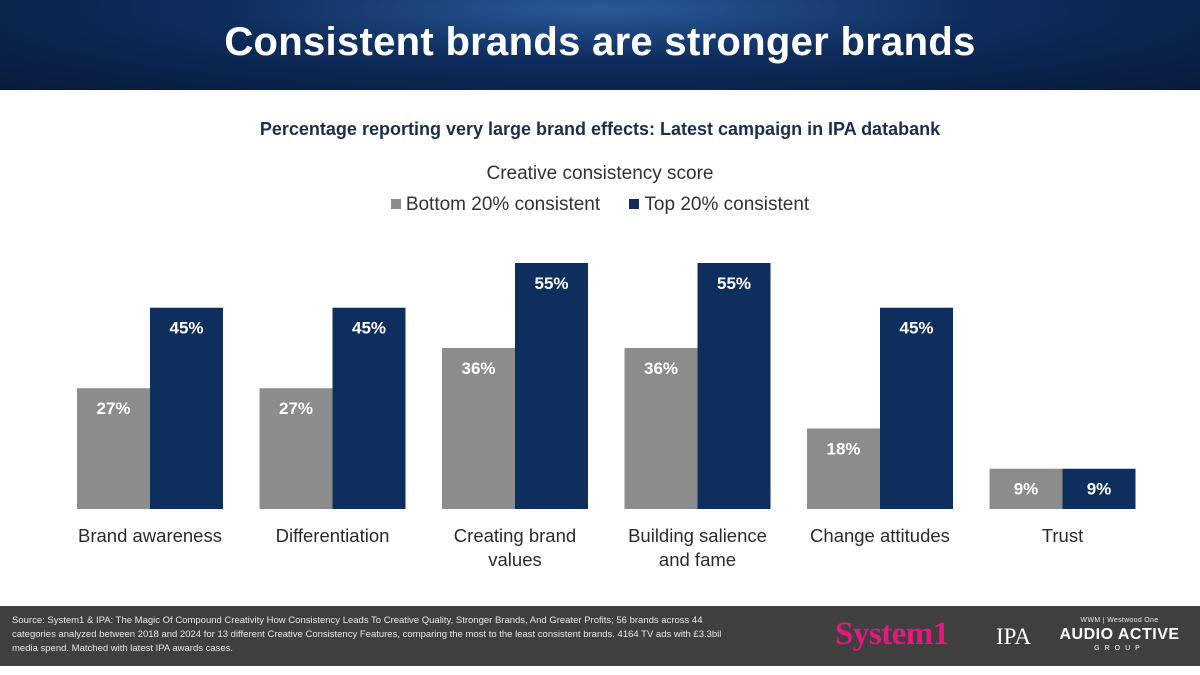 The image size is (1200, 675). Describe the element at coordinates (1119, 648) in the screenshot. I see `group-wordmark: GROUP` at that location.